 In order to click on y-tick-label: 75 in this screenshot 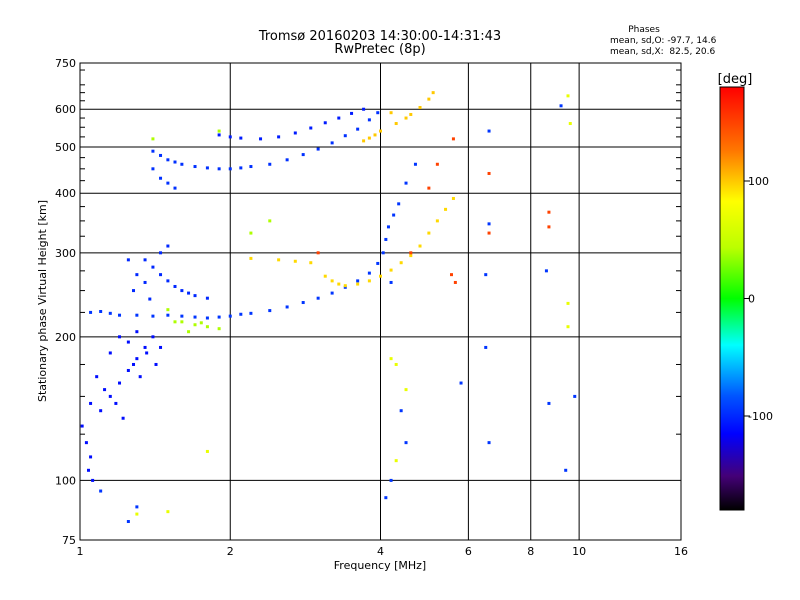, I will do `click(69, 540)`.